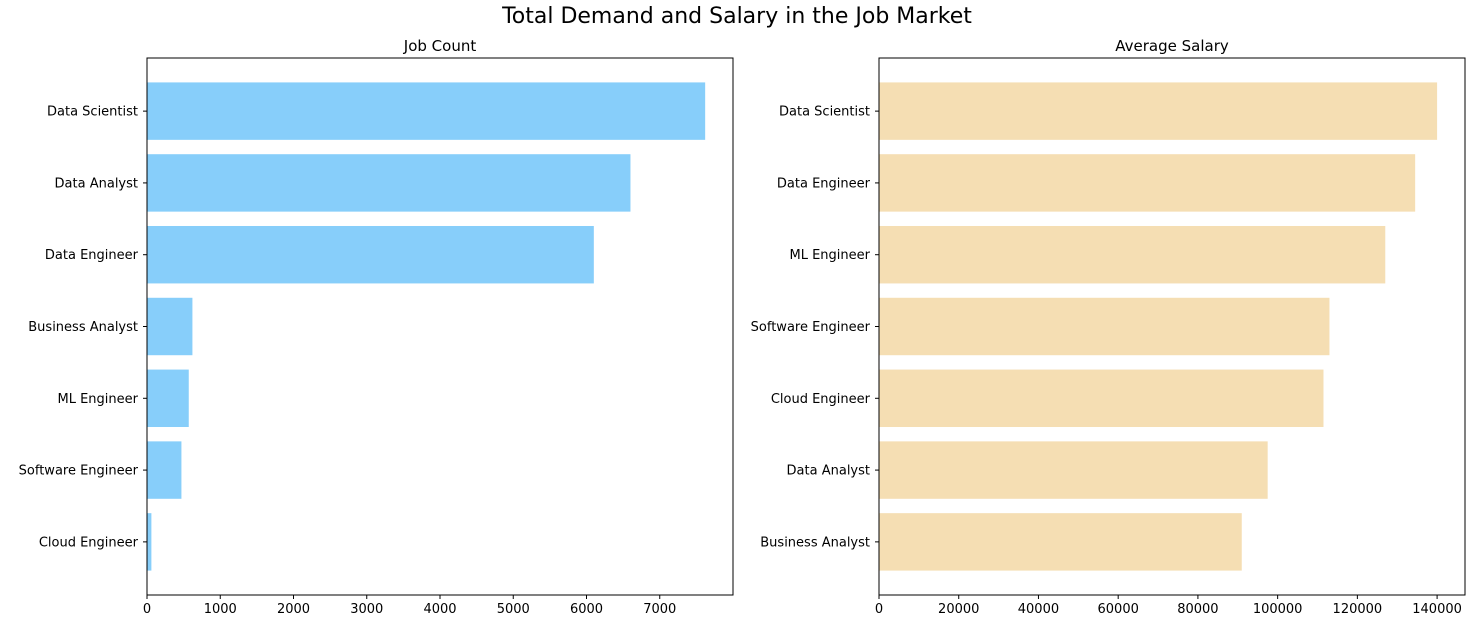 This screenshot has height=631, width=1474. What do you see at coordinates (1172, 46) in the screenshot?
I see `subplot-title: Average Salary` at bounding box center [1172, 46].